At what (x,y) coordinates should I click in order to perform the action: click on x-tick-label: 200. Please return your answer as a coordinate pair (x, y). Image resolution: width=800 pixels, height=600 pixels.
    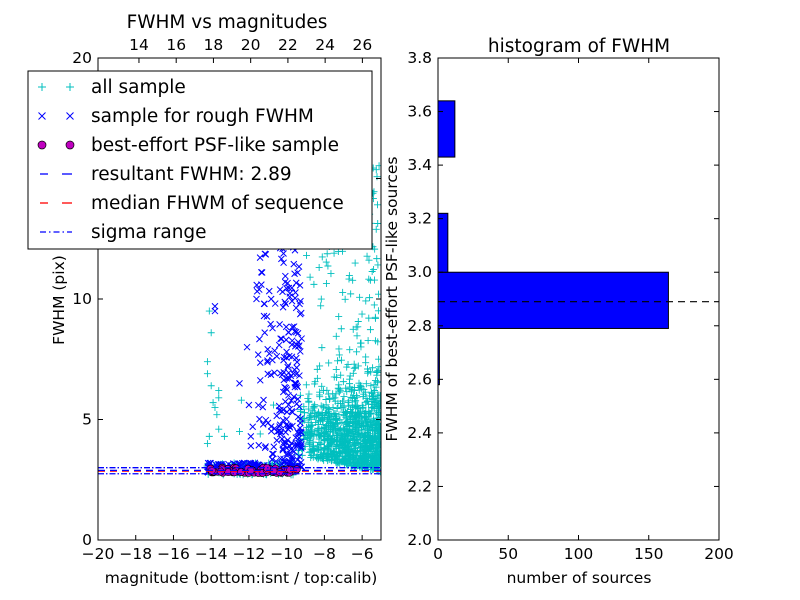
    Looking at the image, I should click on (719, 554).